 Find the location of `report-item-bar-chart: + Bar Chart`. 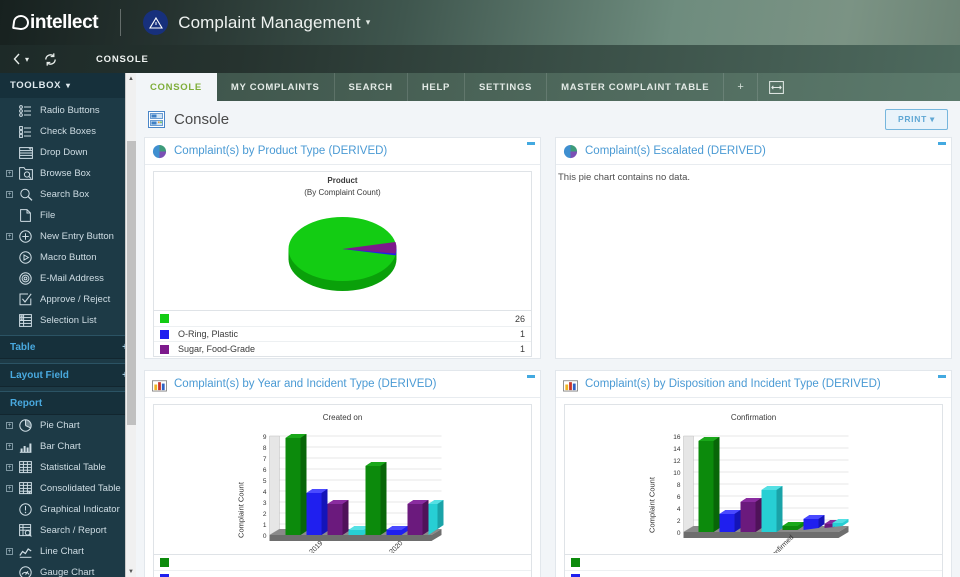

report-item-bar-chart: + Bar Chart is located at coordinates (68, 446).